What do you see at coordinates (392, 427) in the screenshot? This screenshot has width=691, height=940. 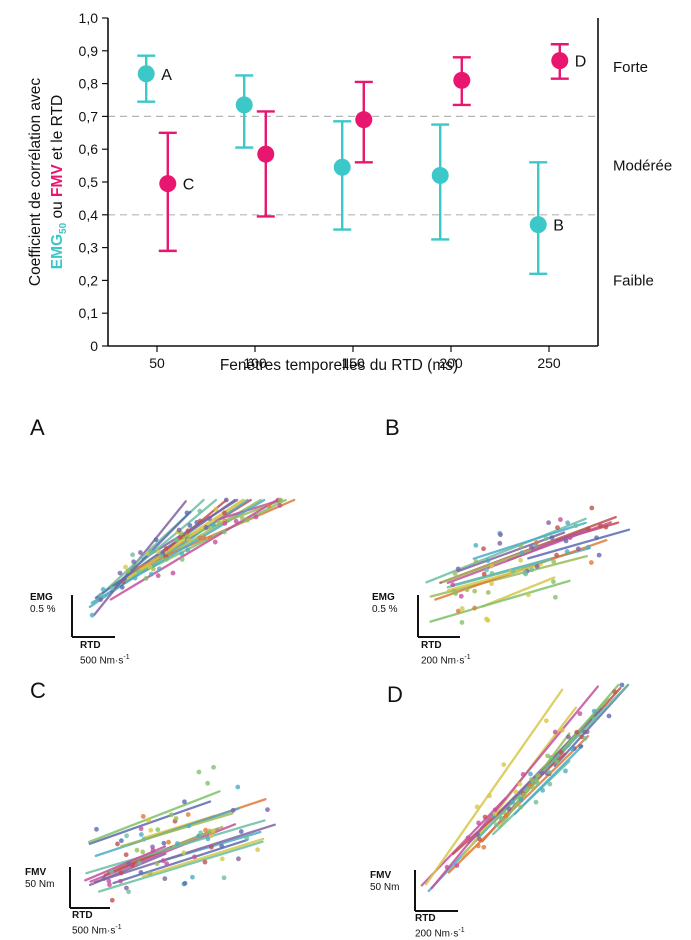 I see `panel-letter: B` at bounding box center [392, 427].